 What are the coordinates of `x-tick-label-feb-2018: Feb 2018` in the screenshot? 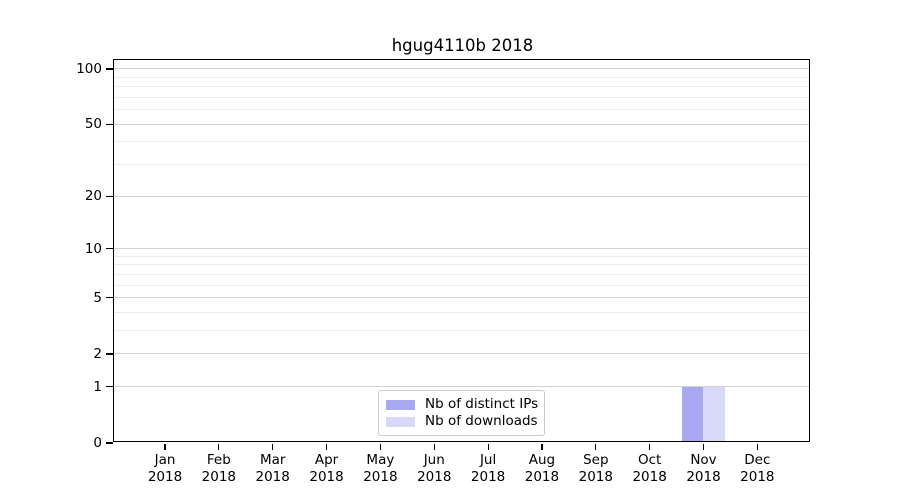 It's located at (219, 468).